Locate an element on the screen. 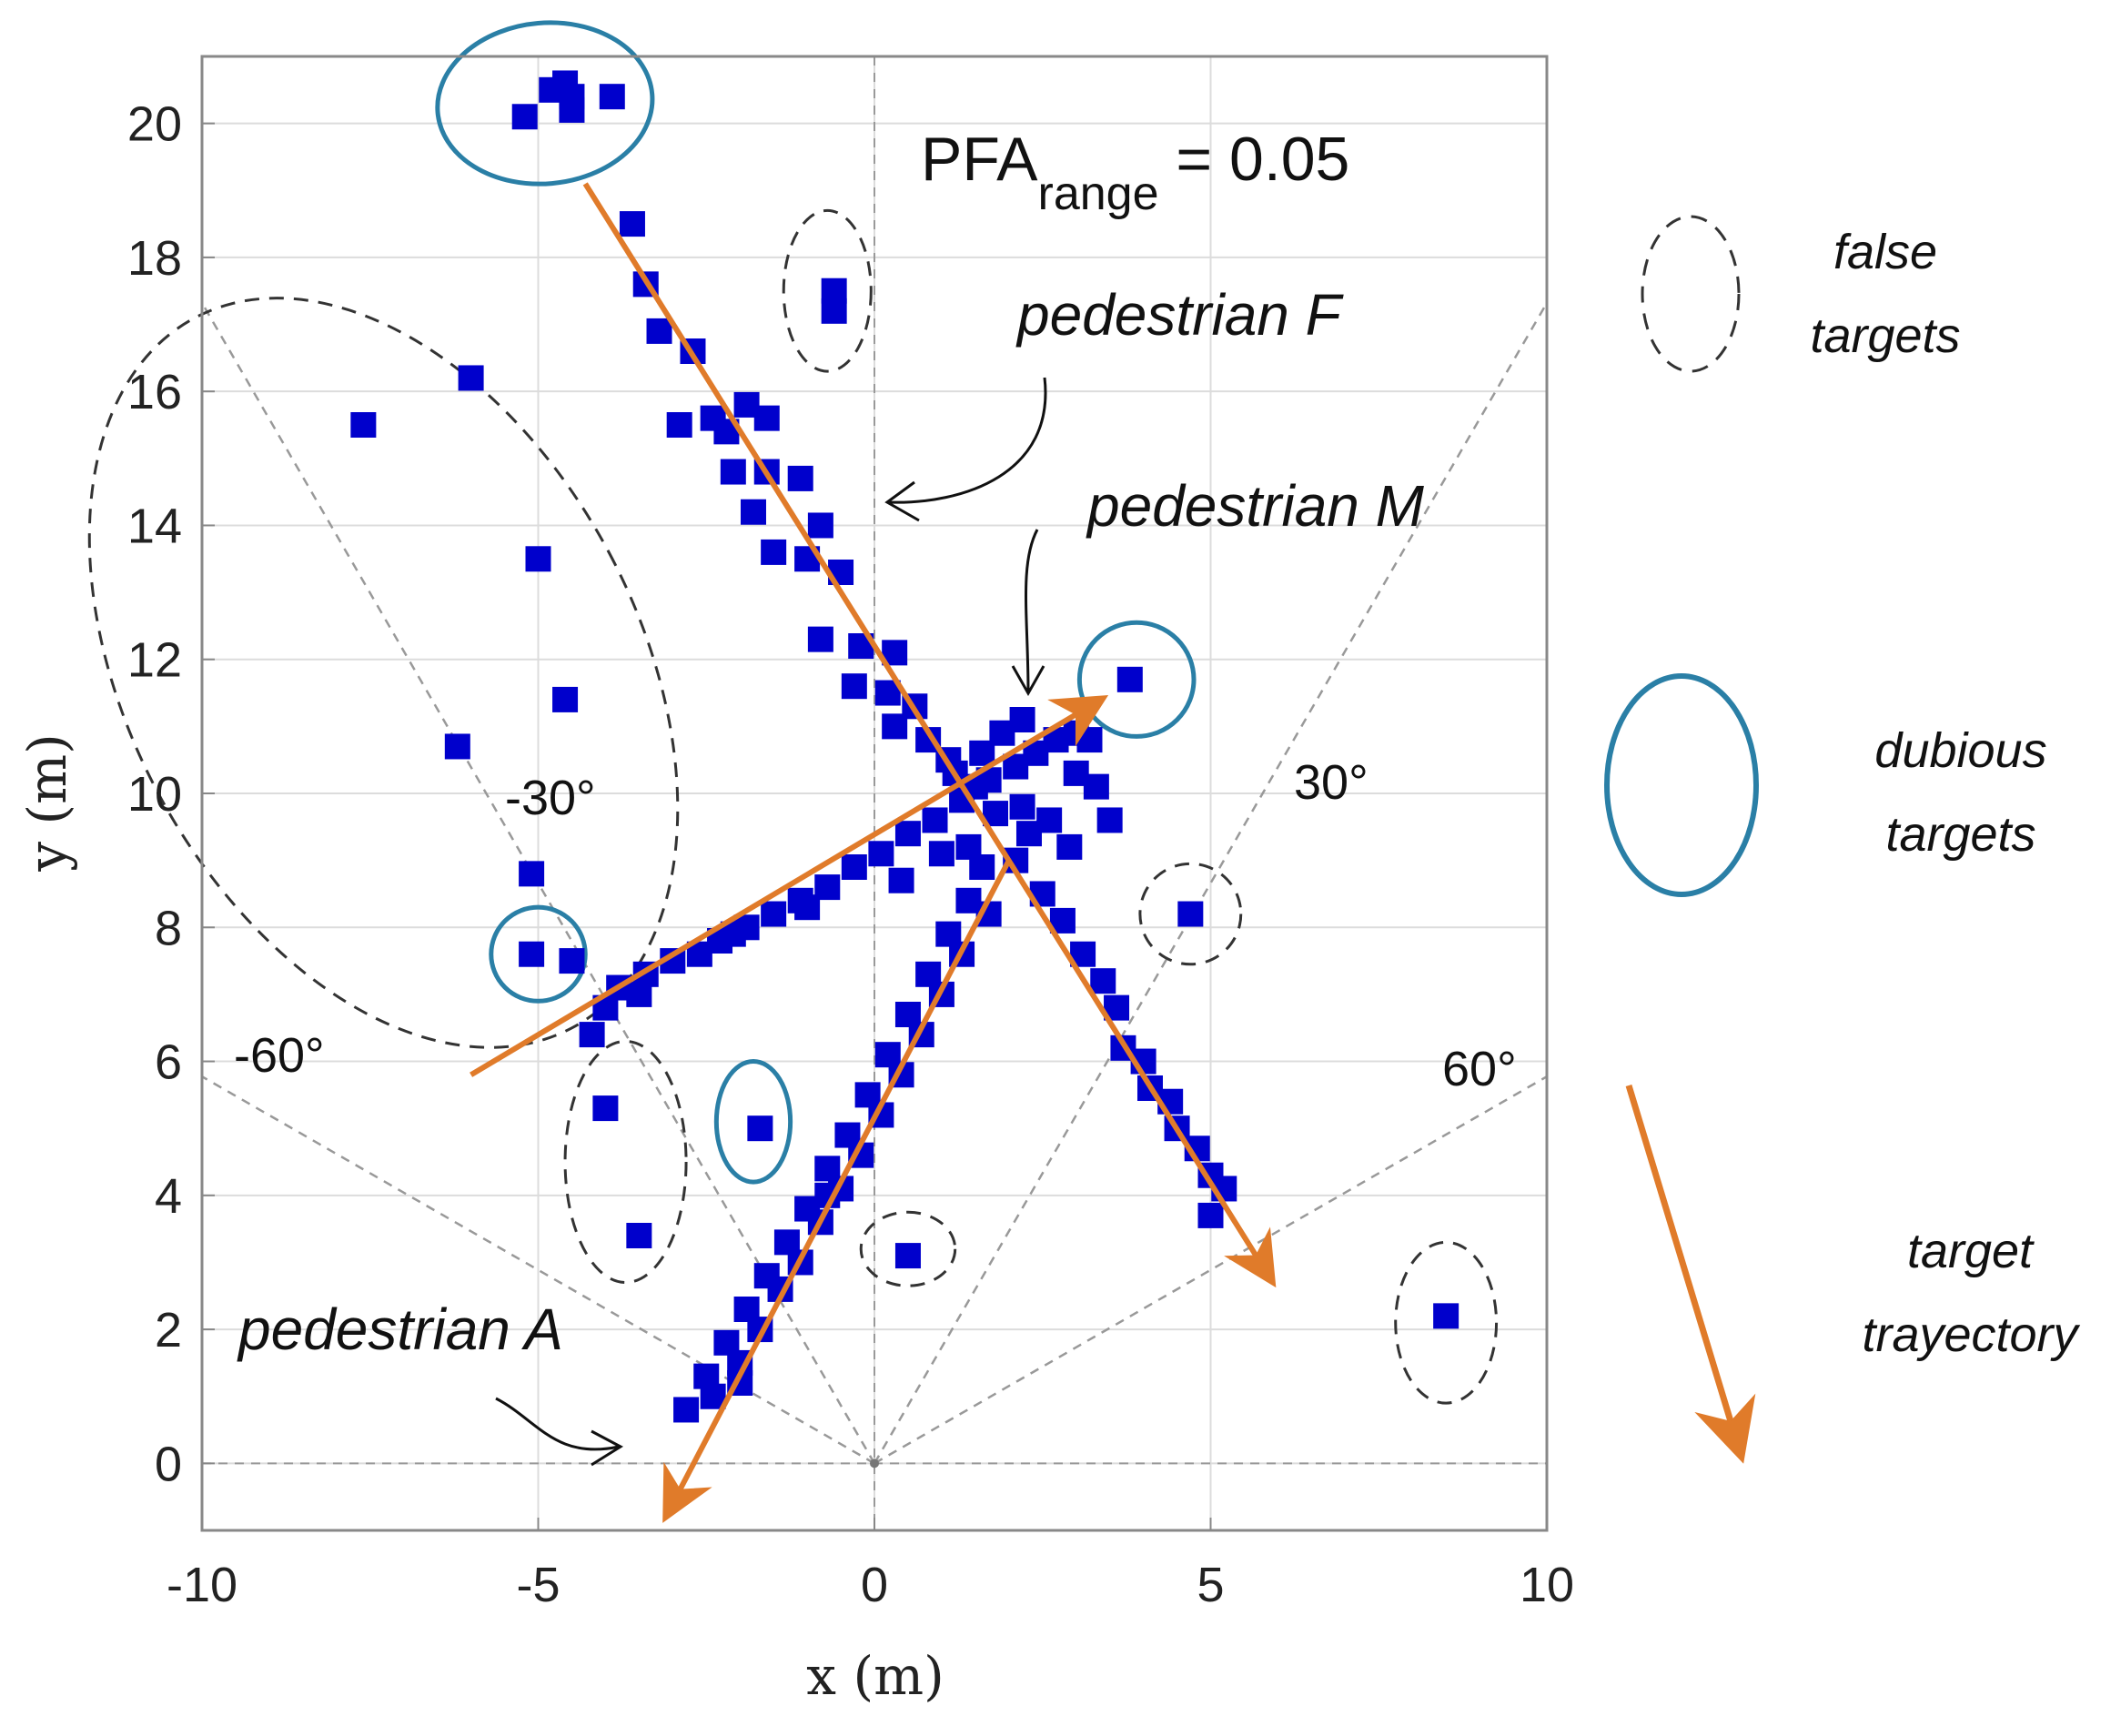 This screenshot has width=2121, height=1736. y-tick-label: 4 is located at coordinates (169, 1196).